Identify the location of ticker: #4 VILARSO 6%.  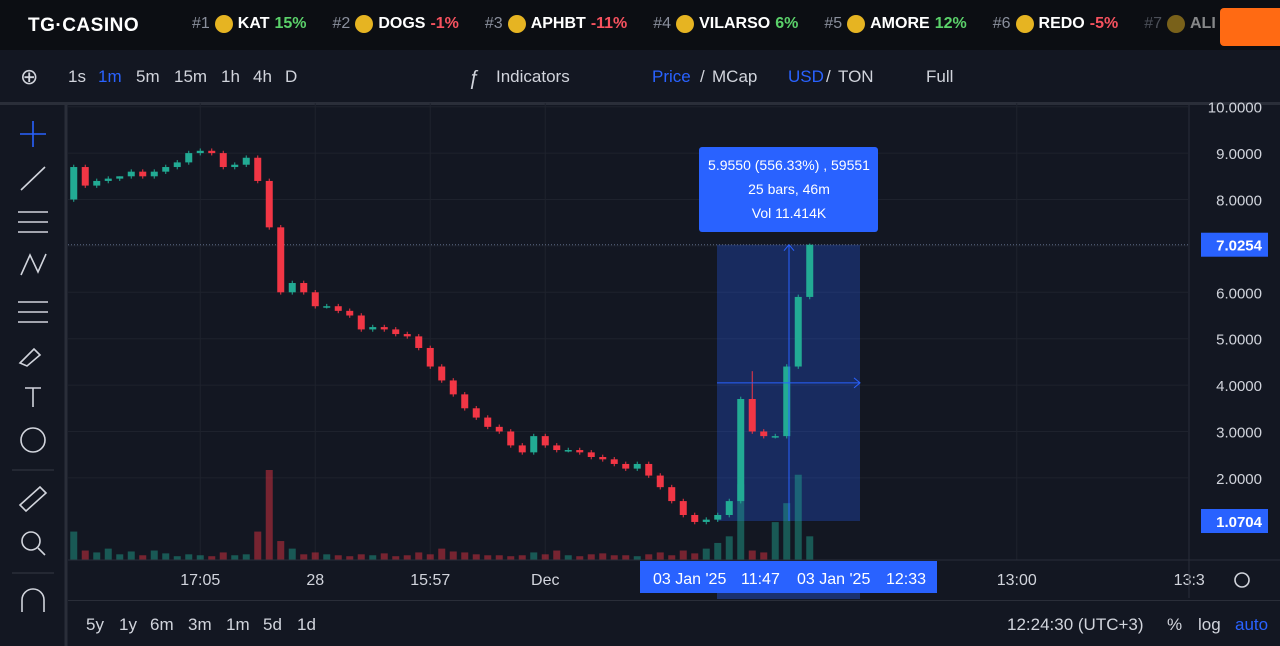
(725, 24).